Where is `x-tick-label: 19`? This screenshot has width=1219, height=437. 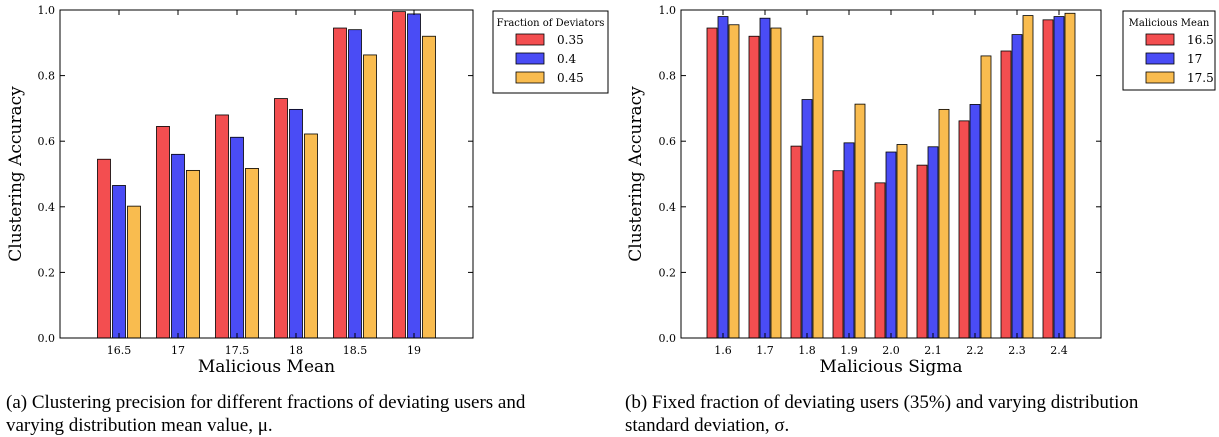 x-tick-label: 19 is located at coordinates (414, 350).